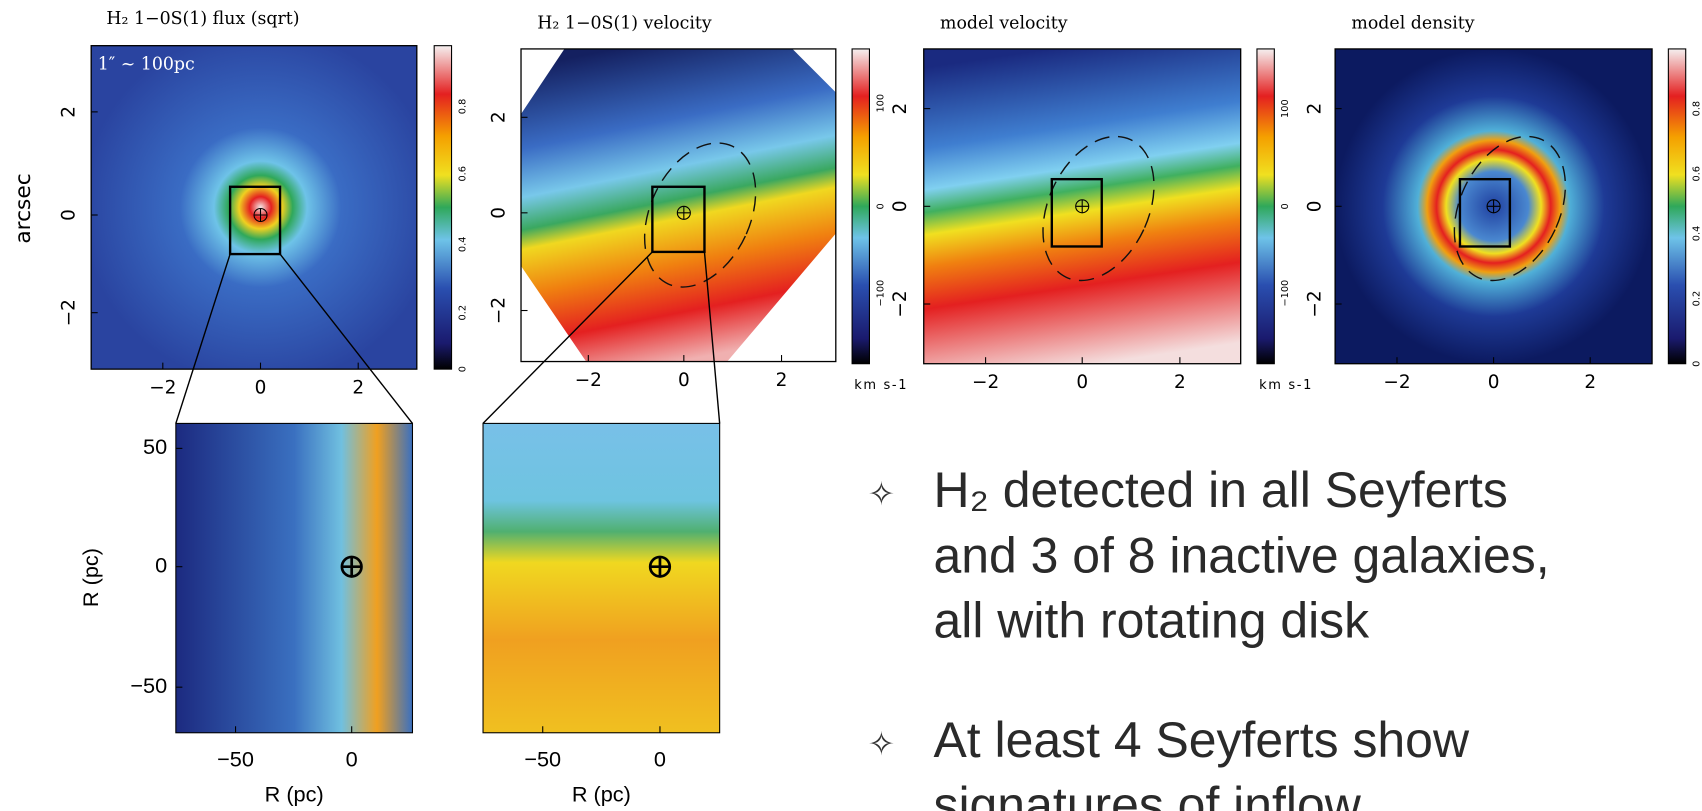  I want to click on map-image, so click(254, 207).